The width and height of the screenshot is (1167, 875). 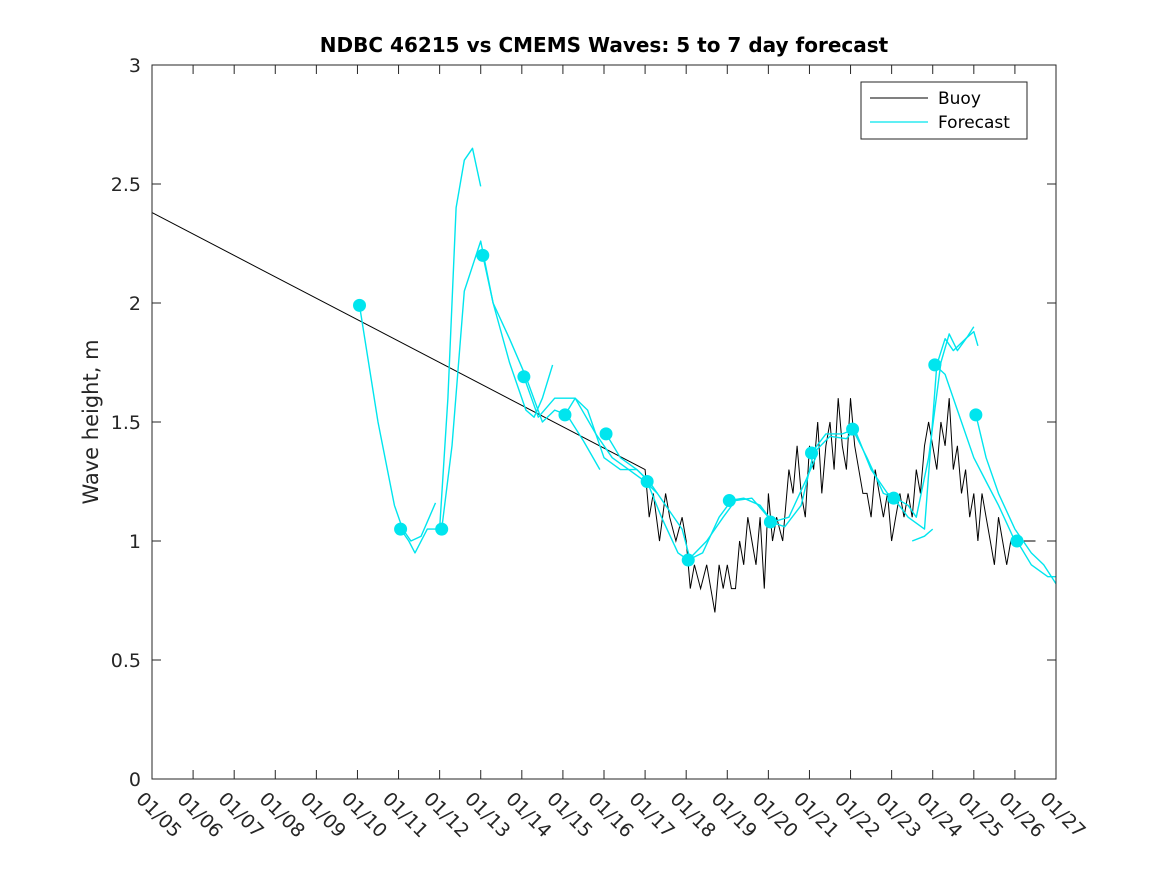 I want to click on y-tick-label: 3, so click(x=135, y=66).